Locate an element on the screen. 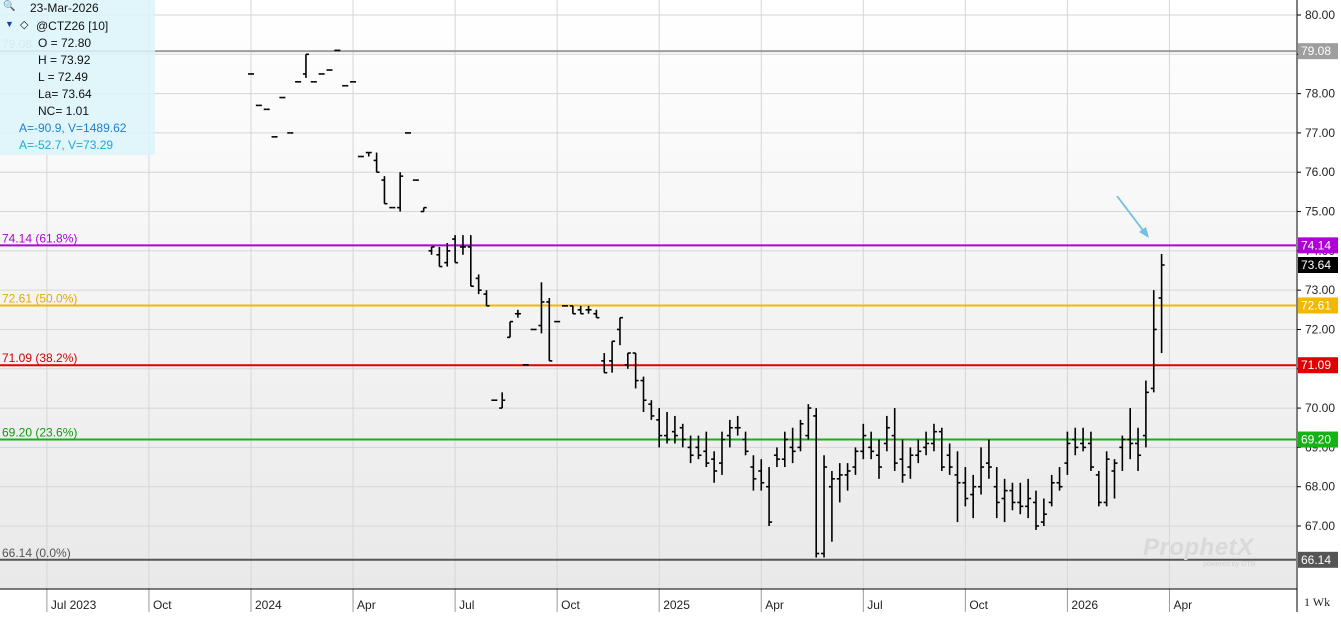 Image resolution: width=1341 pixels, height=617 pixels. level-axis-label: 66.14 is located at coordinates (1316, 560).